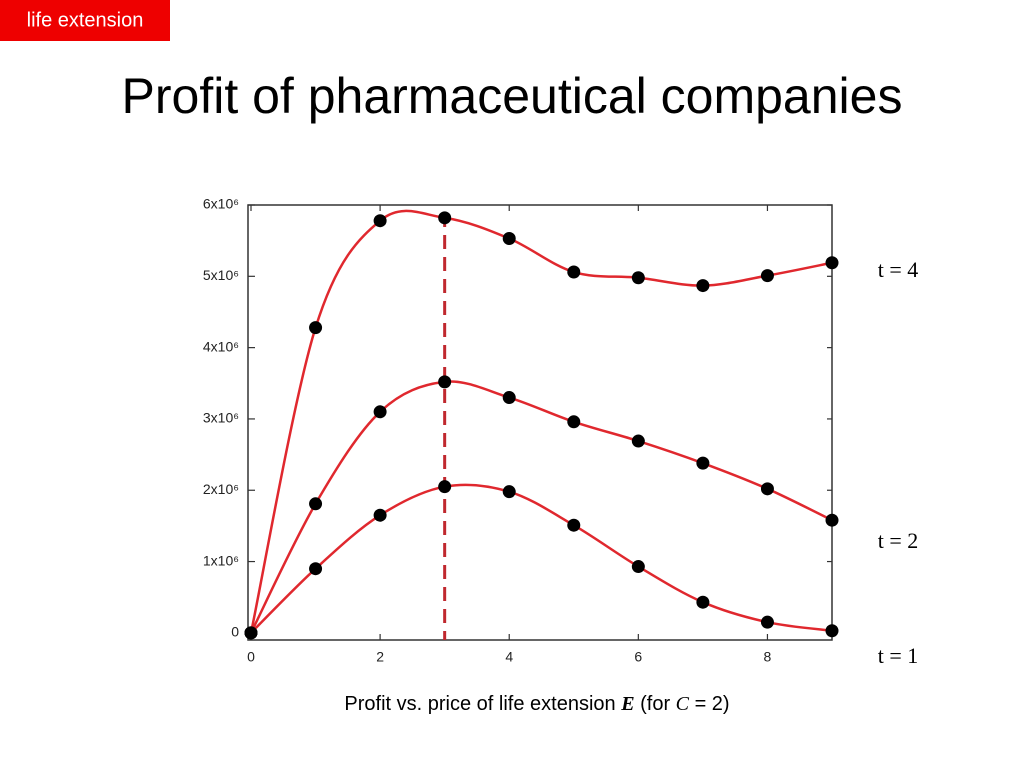 Image resolution: width=1024 pixels, height=768 pixels. Describe the element at coordinates (221, 275) in the screenshot. I see `y-tick-label: 5x10⁶` at that location.